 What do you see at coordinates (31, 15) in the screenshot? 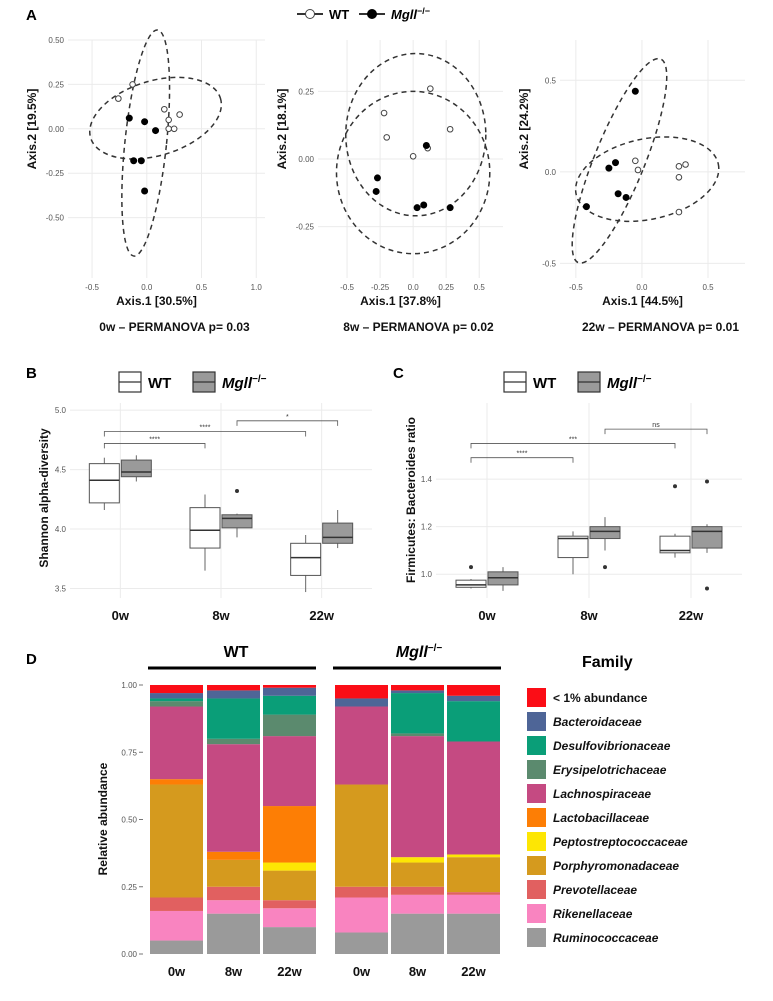
I see `panel-letter-a: A` at bounding box center [31, 15].